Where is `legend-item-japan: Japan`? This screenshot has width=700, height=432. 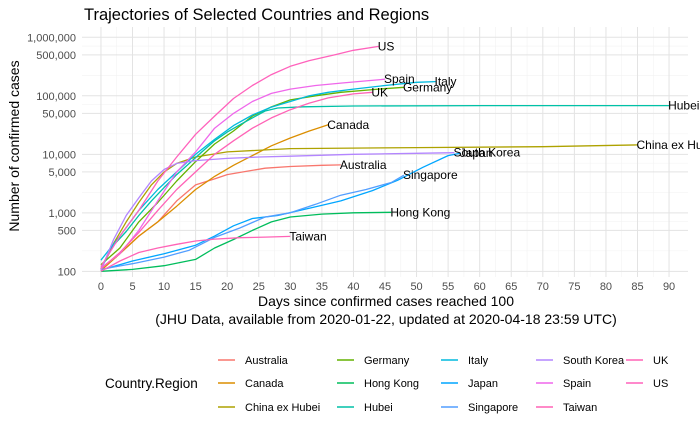
legend-item-japan: Japan is located at coordinates (469, 384).